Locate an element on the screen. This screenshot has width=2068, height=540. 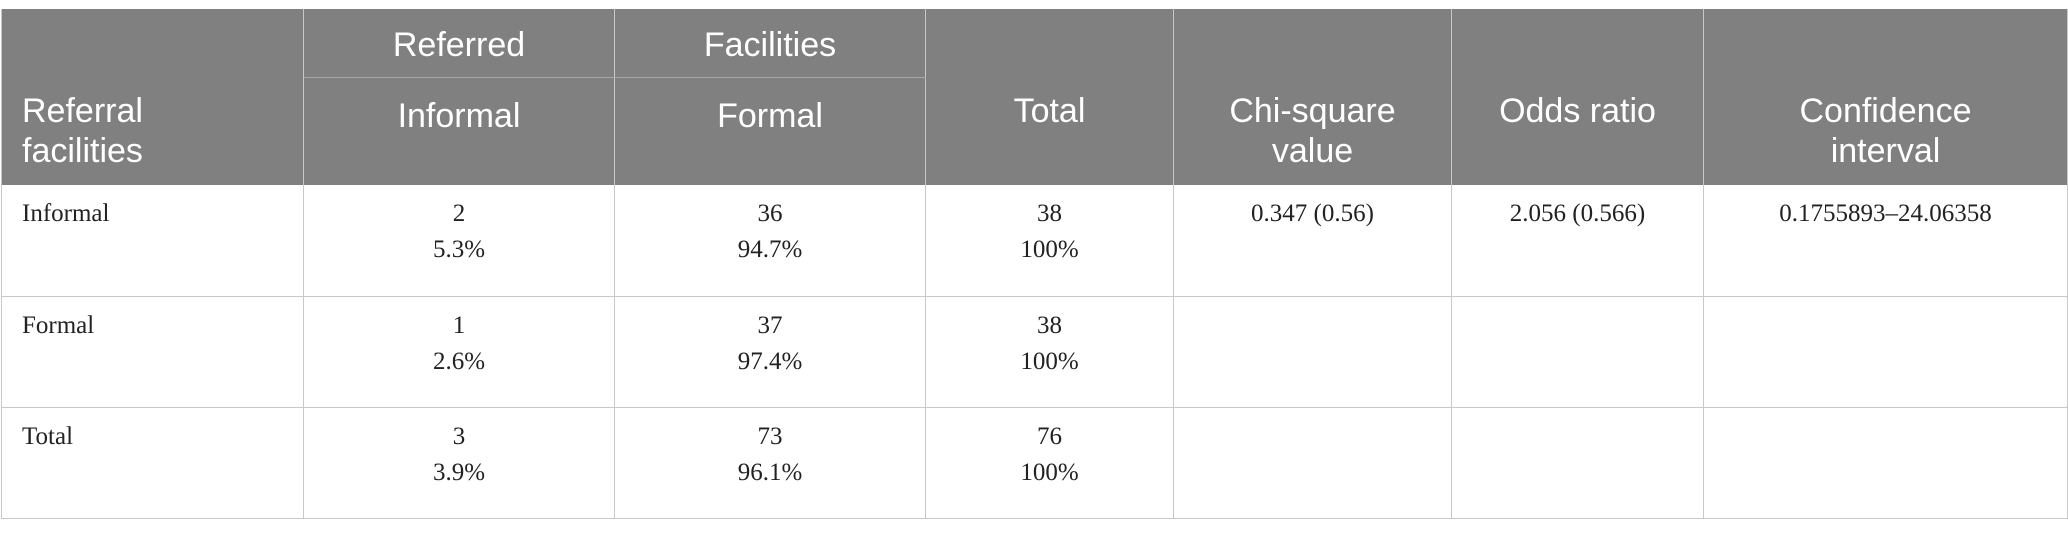
cell-percent: 2.6% is located at coordinates (459, 361).